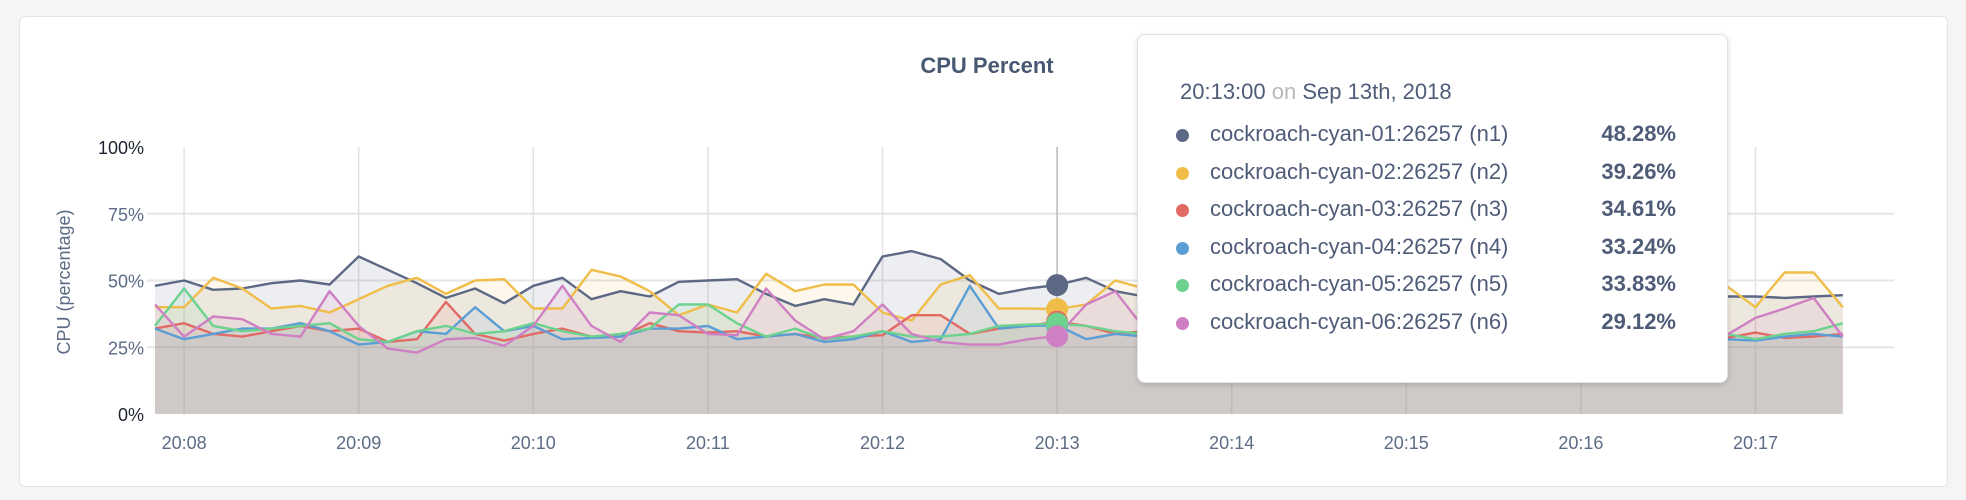  I want to click on y-tick-label: 0%, so click(131, 415).